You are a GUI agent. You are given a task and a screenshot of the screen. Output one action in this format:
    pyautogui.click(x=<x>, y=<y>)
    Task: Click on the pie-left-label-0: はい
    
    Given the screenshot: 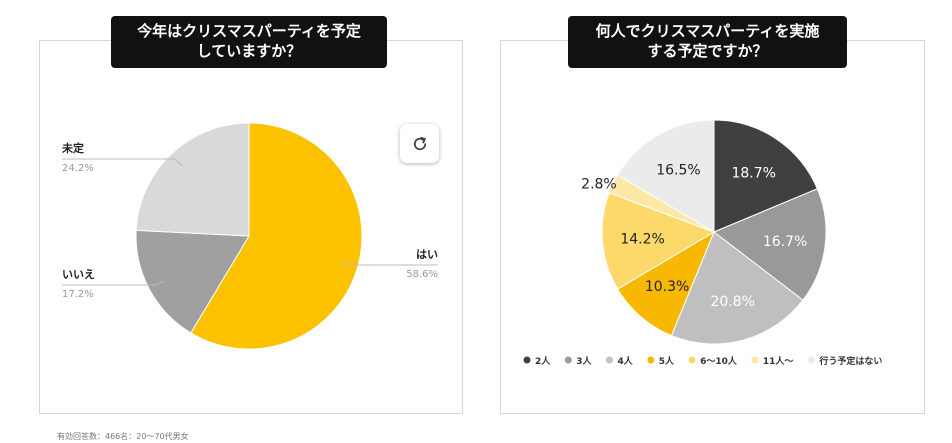 What is the action you would take?
    pyautogui.click(x=427, y=254)
    